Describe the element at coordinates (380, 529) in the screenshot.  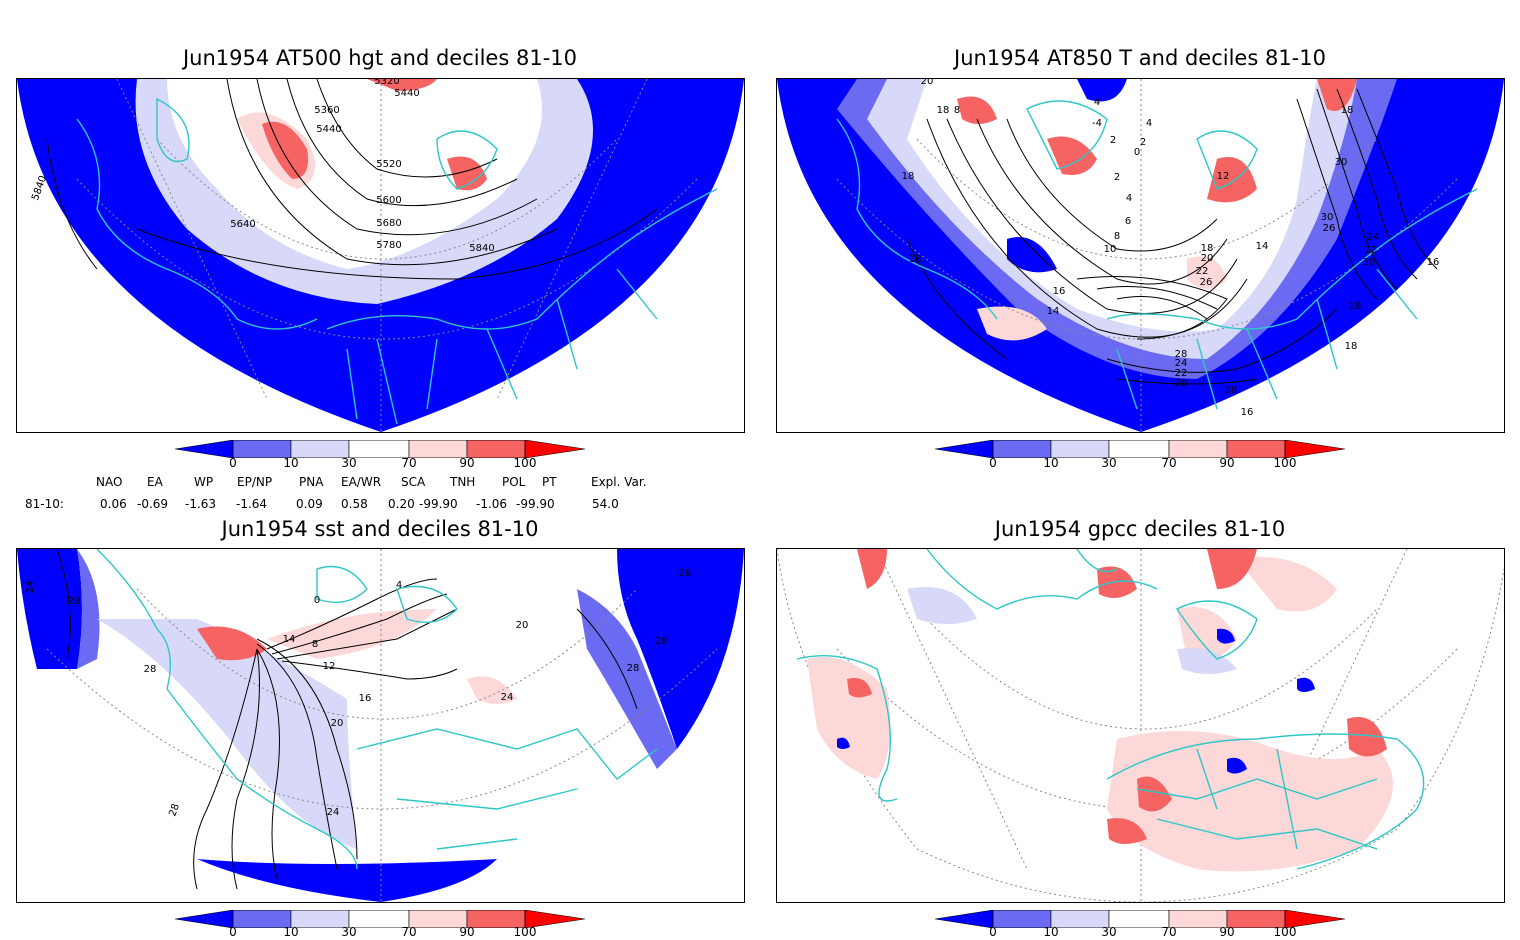
I see `panel-title-sst: Jun1954 sst and deciles 81-10` at that location.